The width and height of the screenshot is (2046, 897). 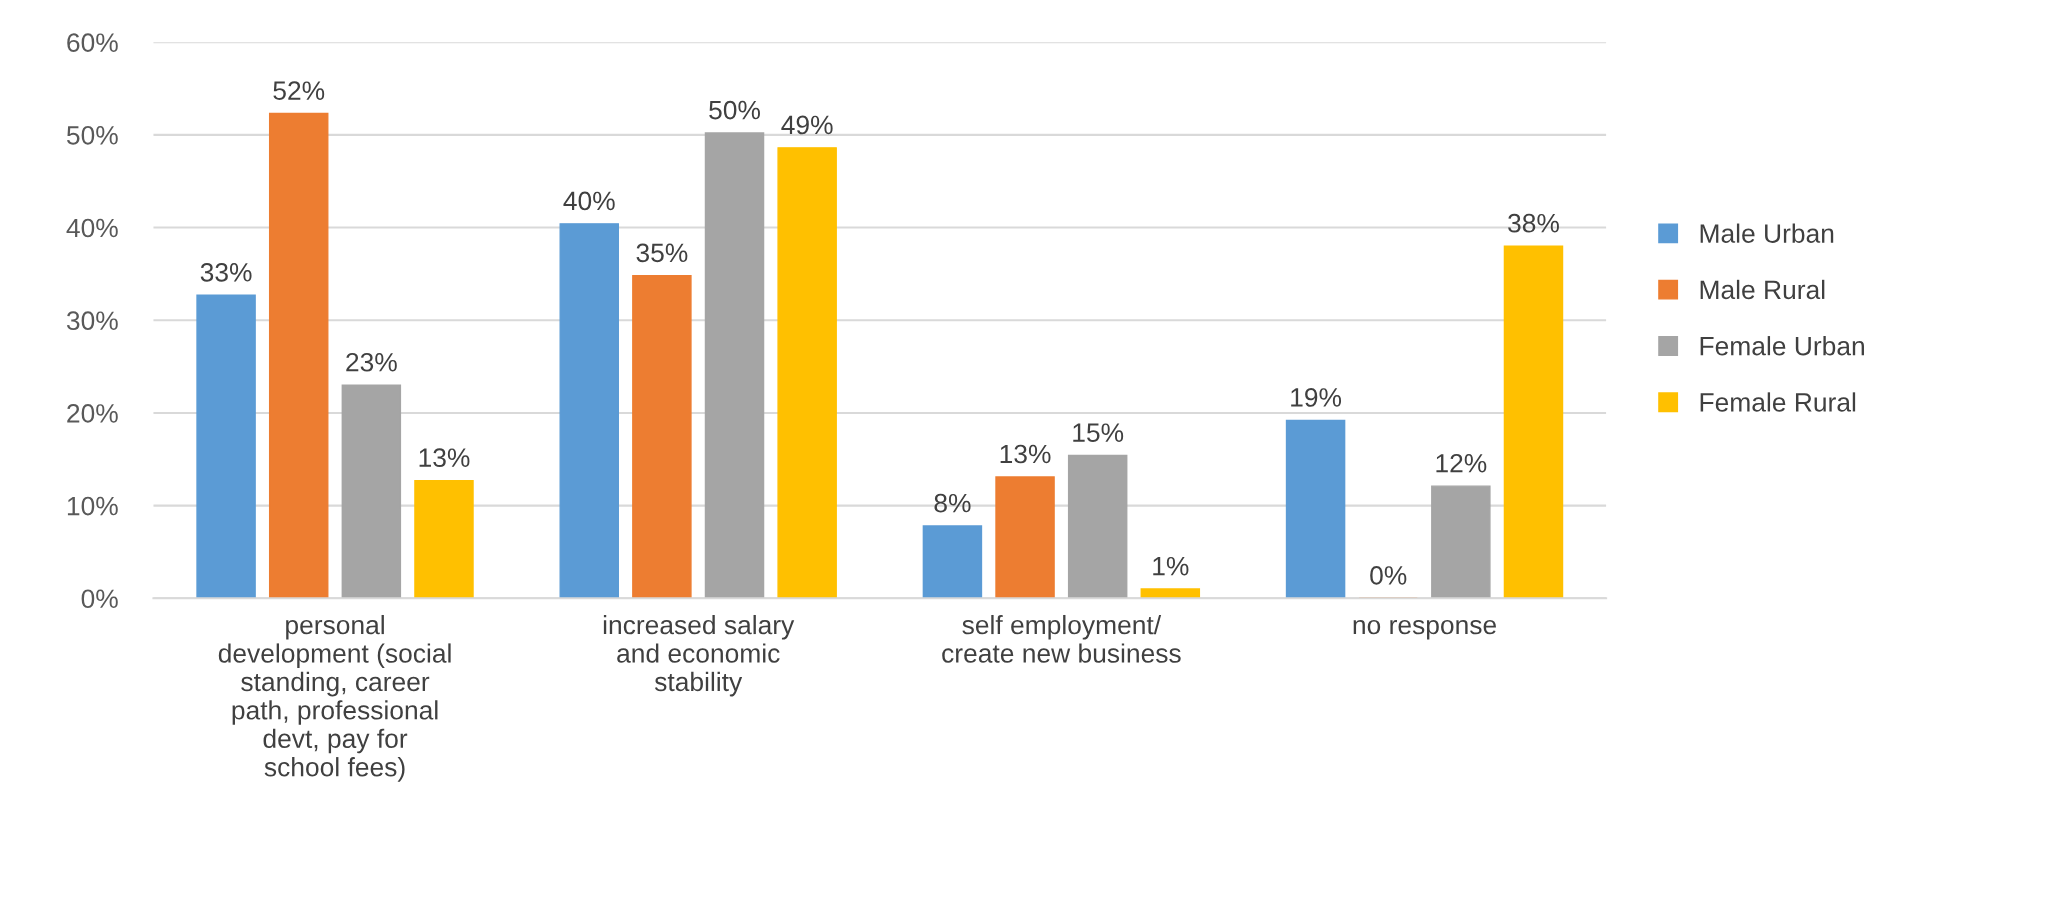 What do you see at coordinates (807, 125) in the screenshot?
I see `data-label: 49%` at bounding box center [807, 125].